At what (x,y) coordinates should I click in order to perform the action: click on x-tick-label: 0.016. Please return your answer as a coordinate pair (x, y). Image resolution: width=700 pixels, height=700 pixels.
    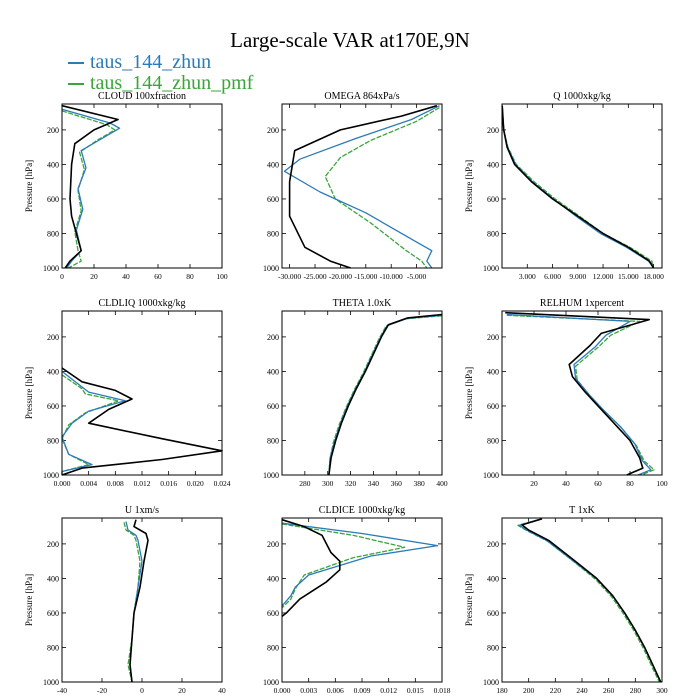
    Looking at the image, I should click on (168, 483).